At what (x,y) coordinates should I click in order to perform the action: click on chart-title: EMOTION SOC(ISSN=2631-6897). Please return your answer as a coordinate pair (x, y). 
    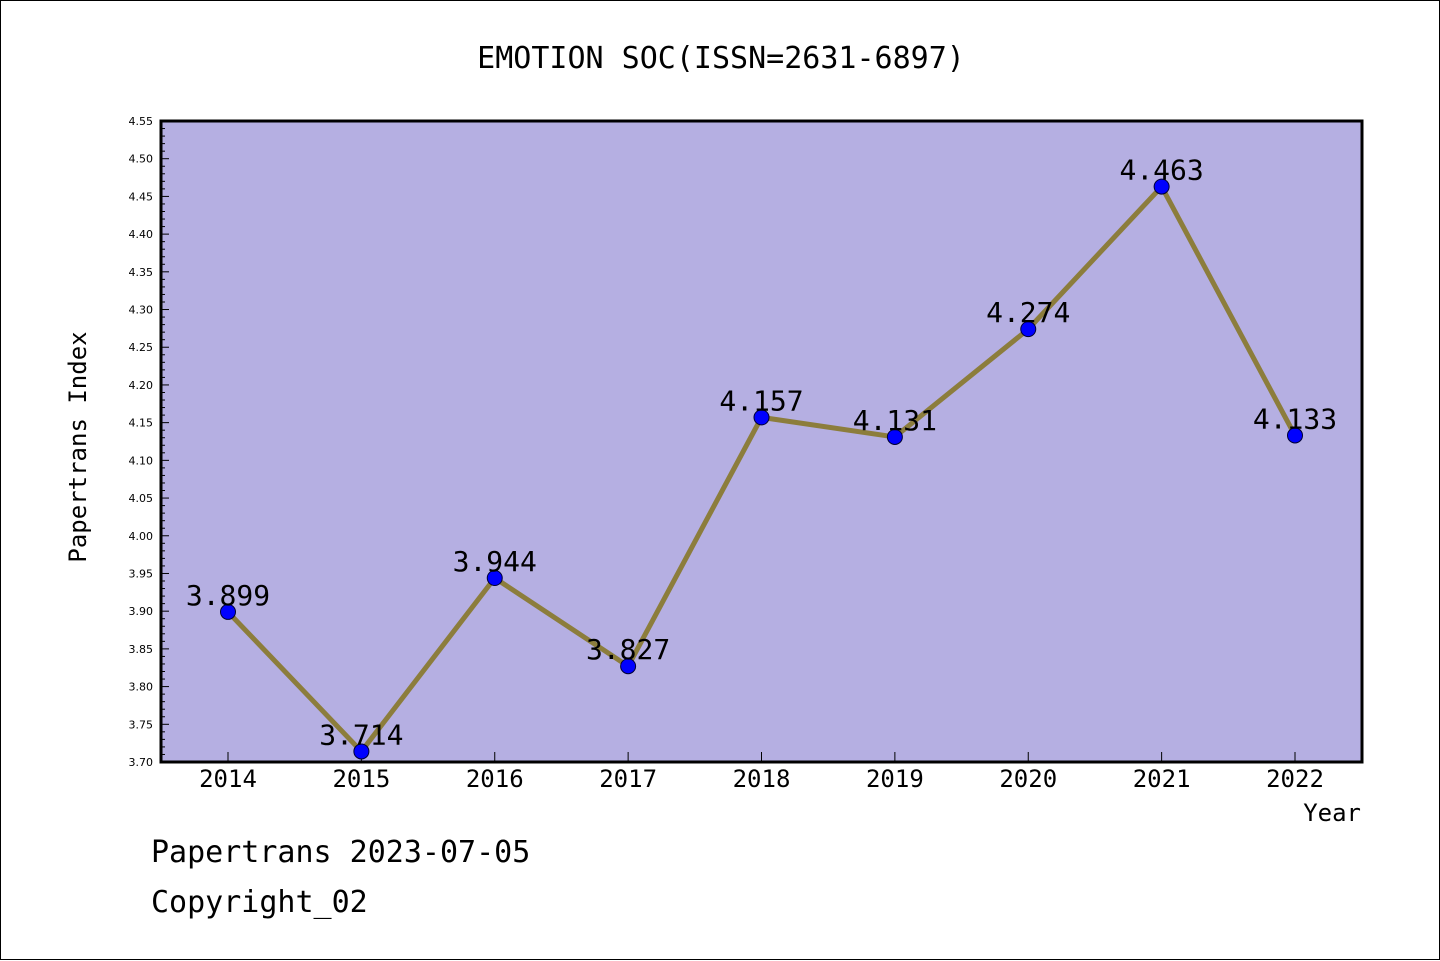
    Looking at the image, I should click on (721, 58).